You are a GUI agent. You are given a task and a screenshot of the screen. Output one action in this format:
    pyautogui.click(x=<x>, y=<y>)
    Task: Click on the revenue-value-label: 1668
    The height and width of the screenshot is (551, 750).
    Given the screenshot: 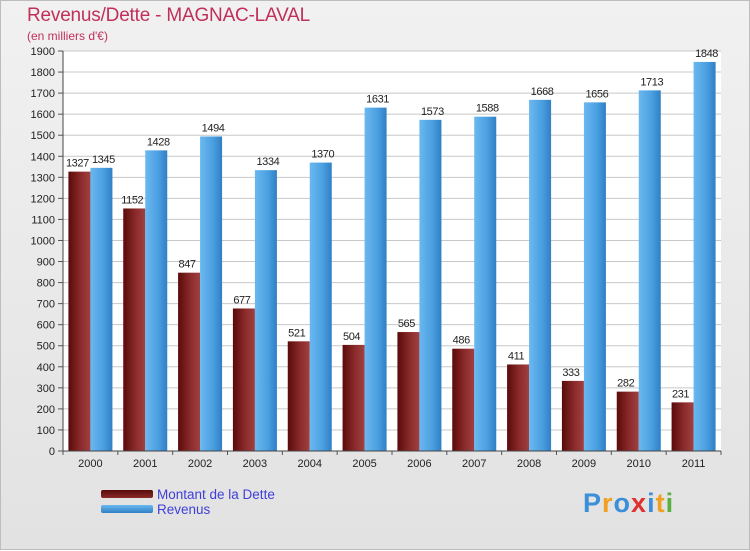 What is the action you would take?
    pyautogui.click(x=542, y=92)
    